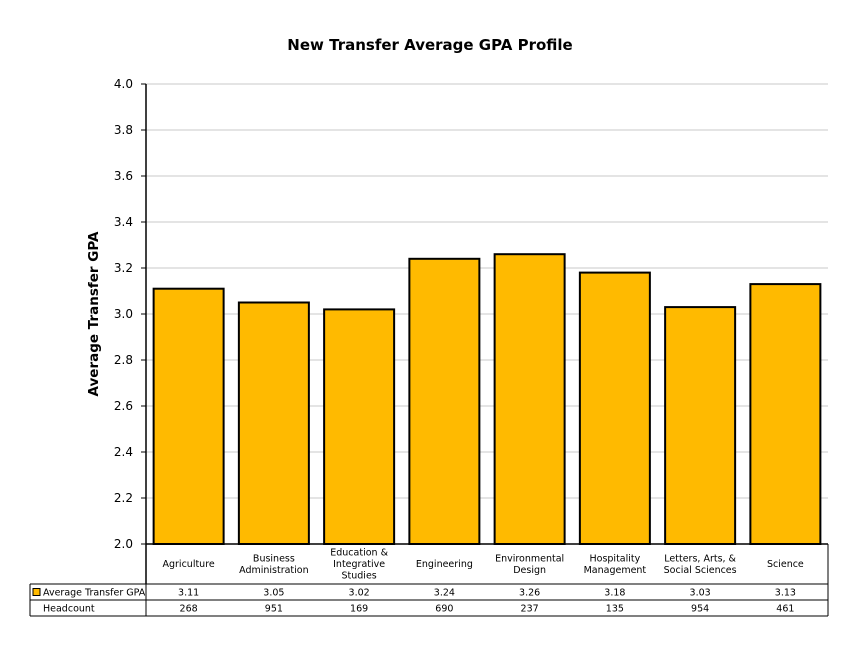 The image size is (860, 661). Describe the element at coordinates (359, 565) in the screenshot. I see `category-label: Education & Integrative Studies` at that location.